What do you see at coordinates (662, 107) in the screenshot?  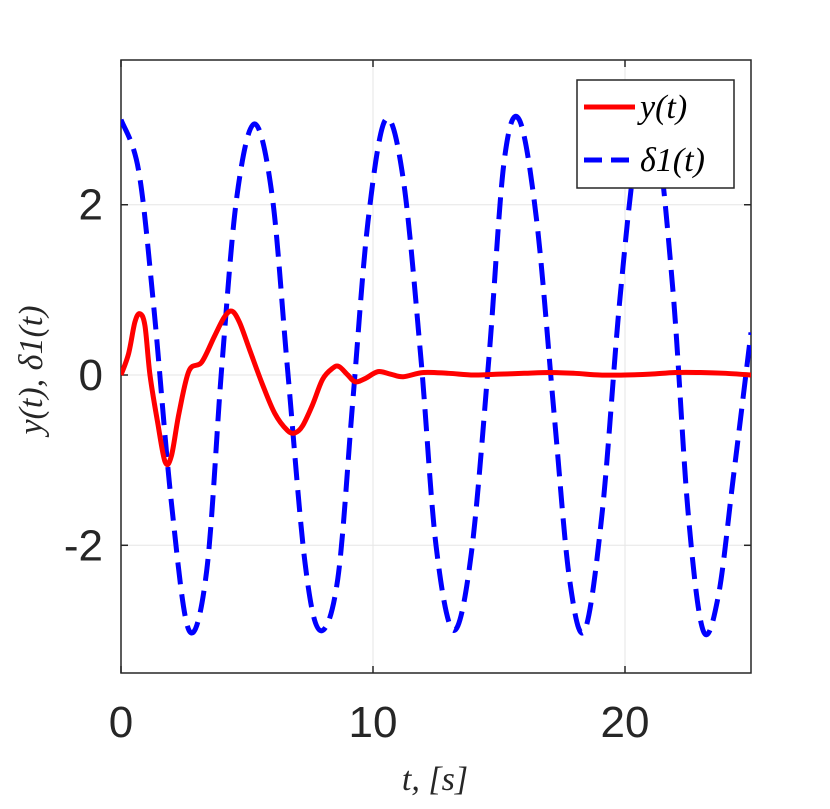 I see `legend-label-y: y(t)` at bounding box center [662, 107].